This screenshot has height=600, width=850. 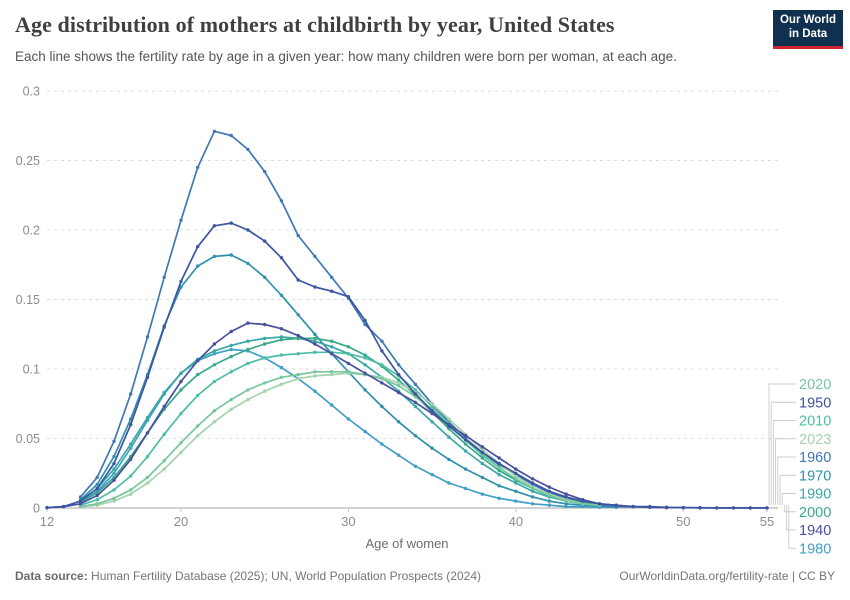 I want to click on legend-item-1980: 1980, so click(x=815, y=549).